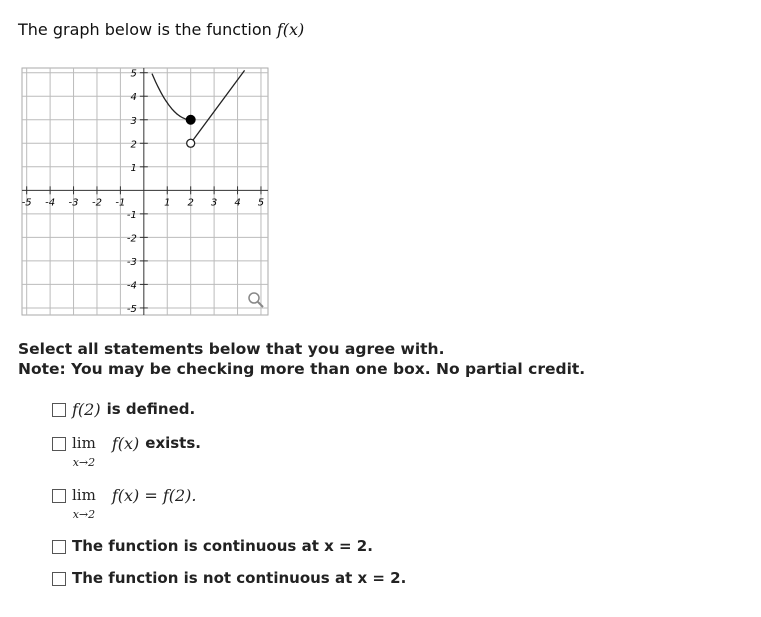 The width and height of the screenshot is (761, 617). I want to click on y-tick-label: -1, so click(132, 215).